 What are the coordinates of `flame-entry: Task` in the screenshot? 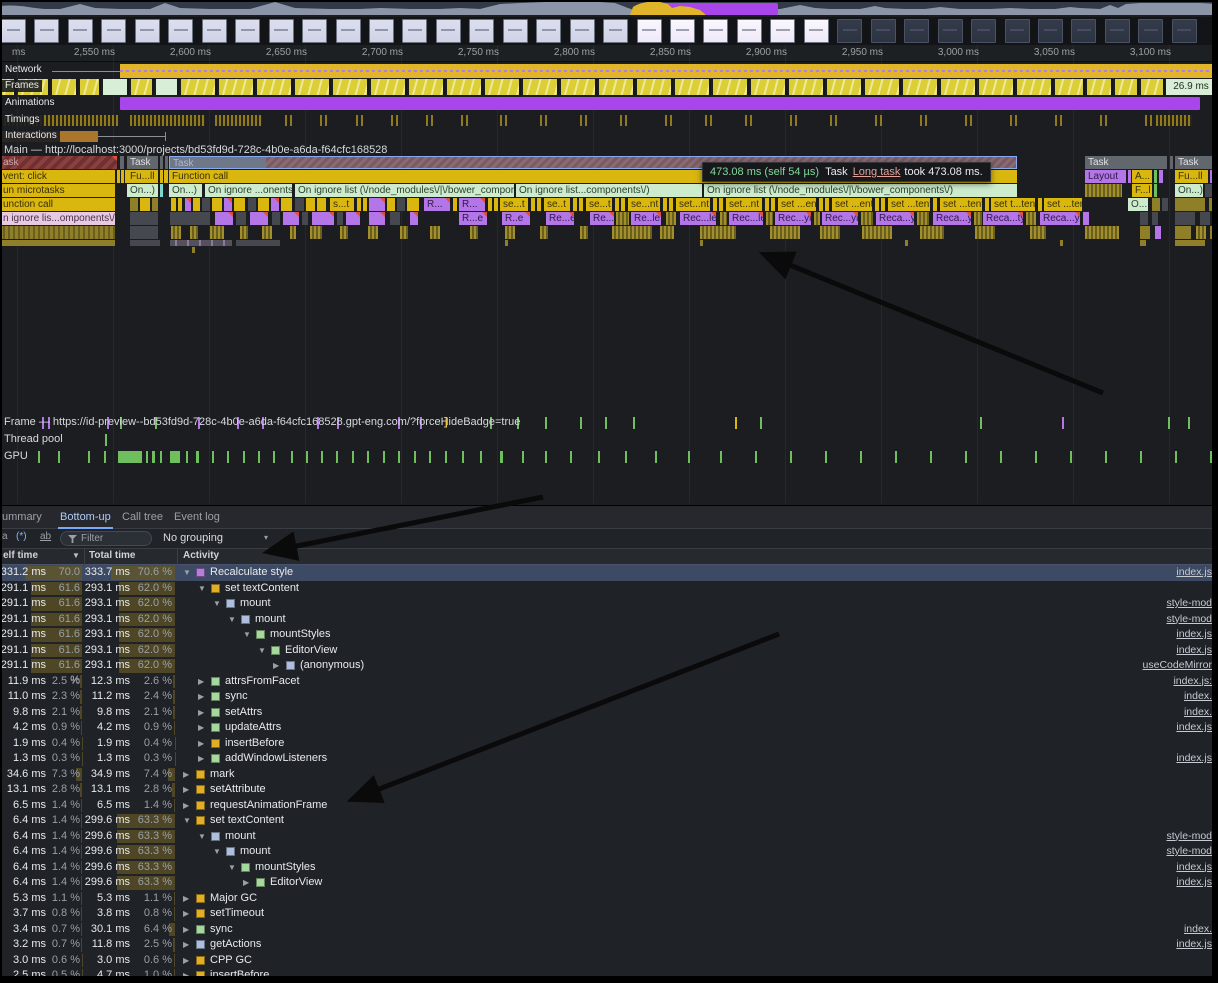 It's located at (1126, 162).